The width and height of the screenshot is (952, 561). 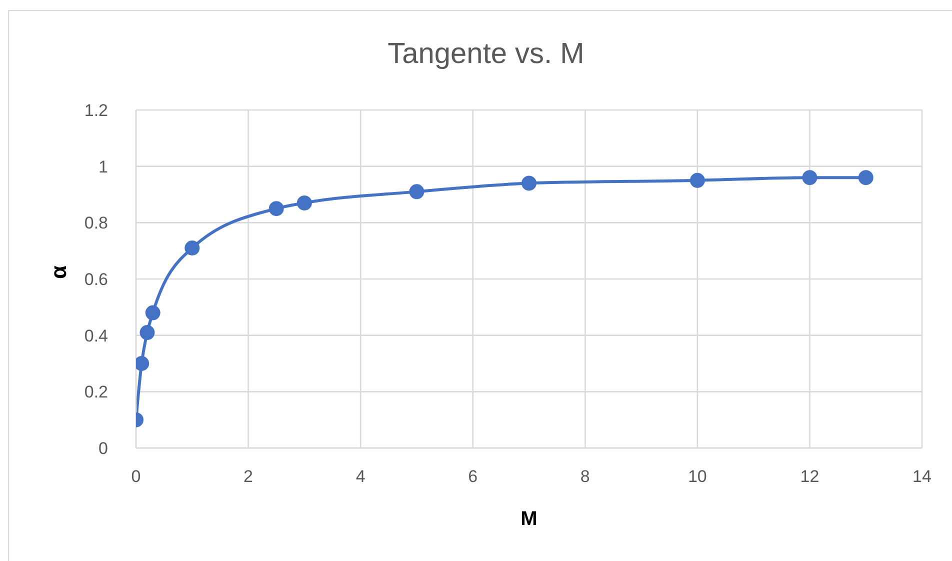 What do you see at coordinates (96, 110) in the screenshot?
I see `y-tick-label: 1.2` at bounding box center [96, 110].